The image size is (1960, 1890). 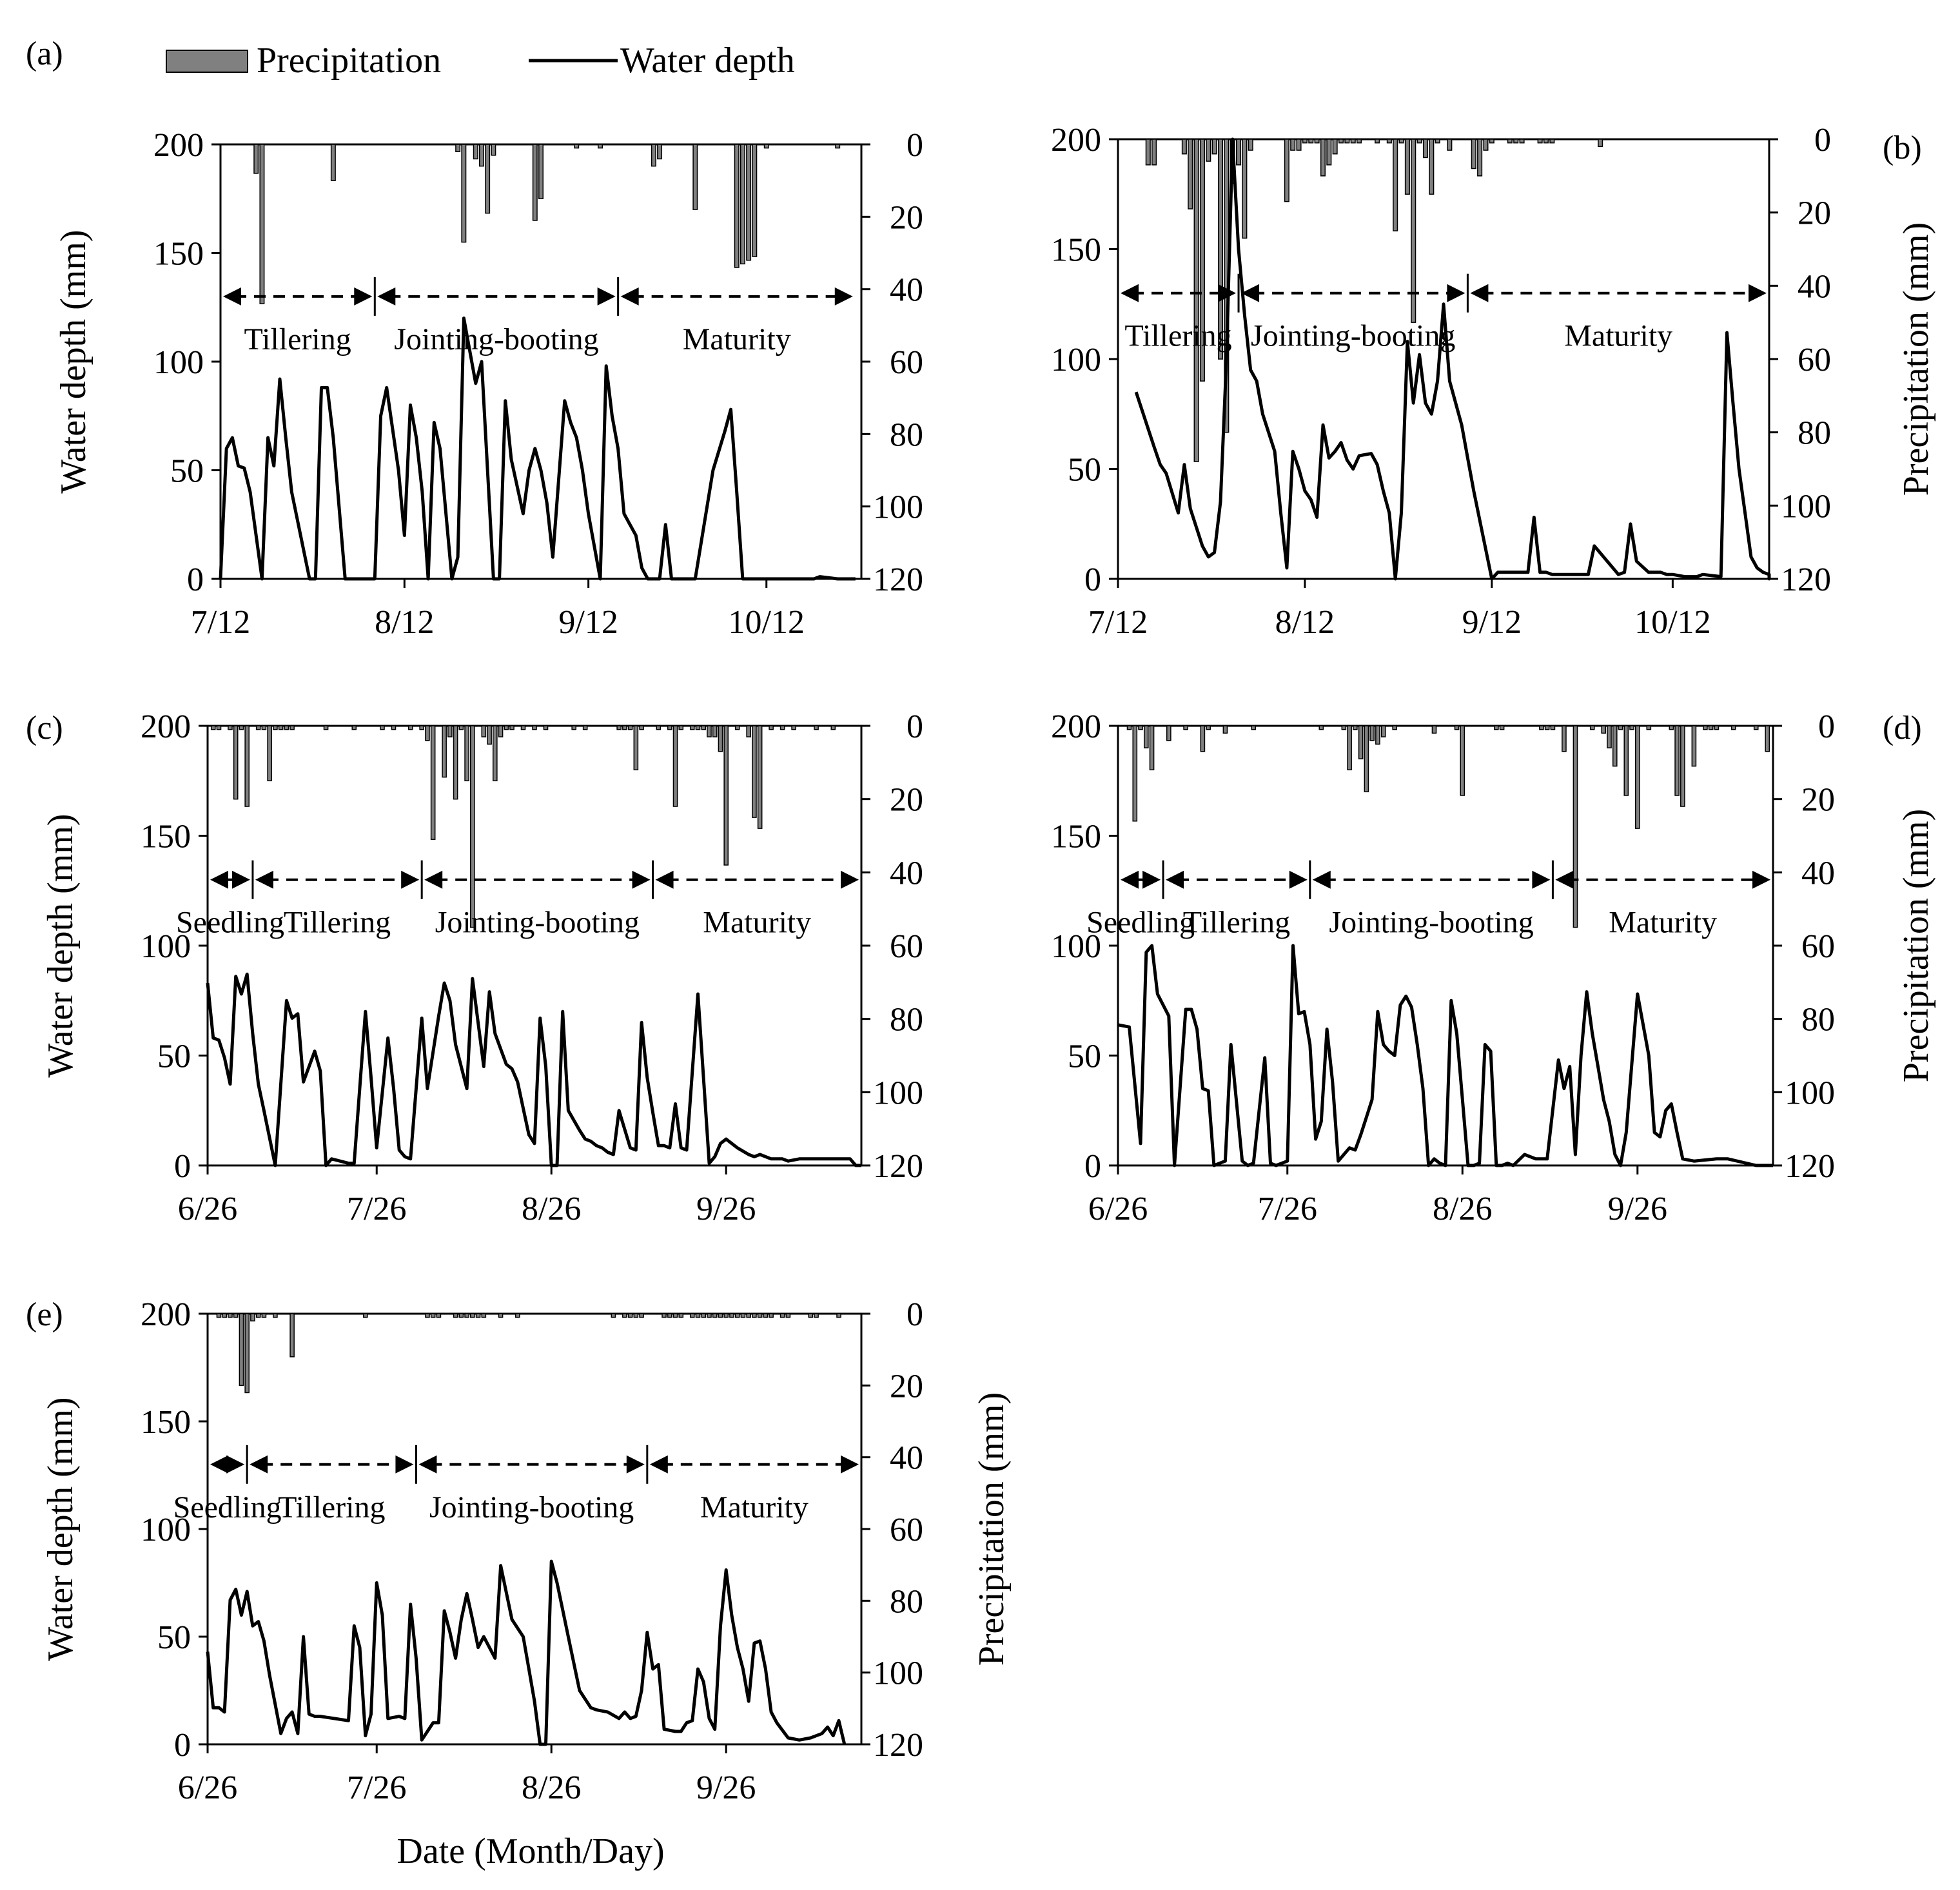 What do you see at coordinates (349, 61) in the screenshot?
I see `legend-precipitation-label: Precipitation` at bounding box center [349, 61].